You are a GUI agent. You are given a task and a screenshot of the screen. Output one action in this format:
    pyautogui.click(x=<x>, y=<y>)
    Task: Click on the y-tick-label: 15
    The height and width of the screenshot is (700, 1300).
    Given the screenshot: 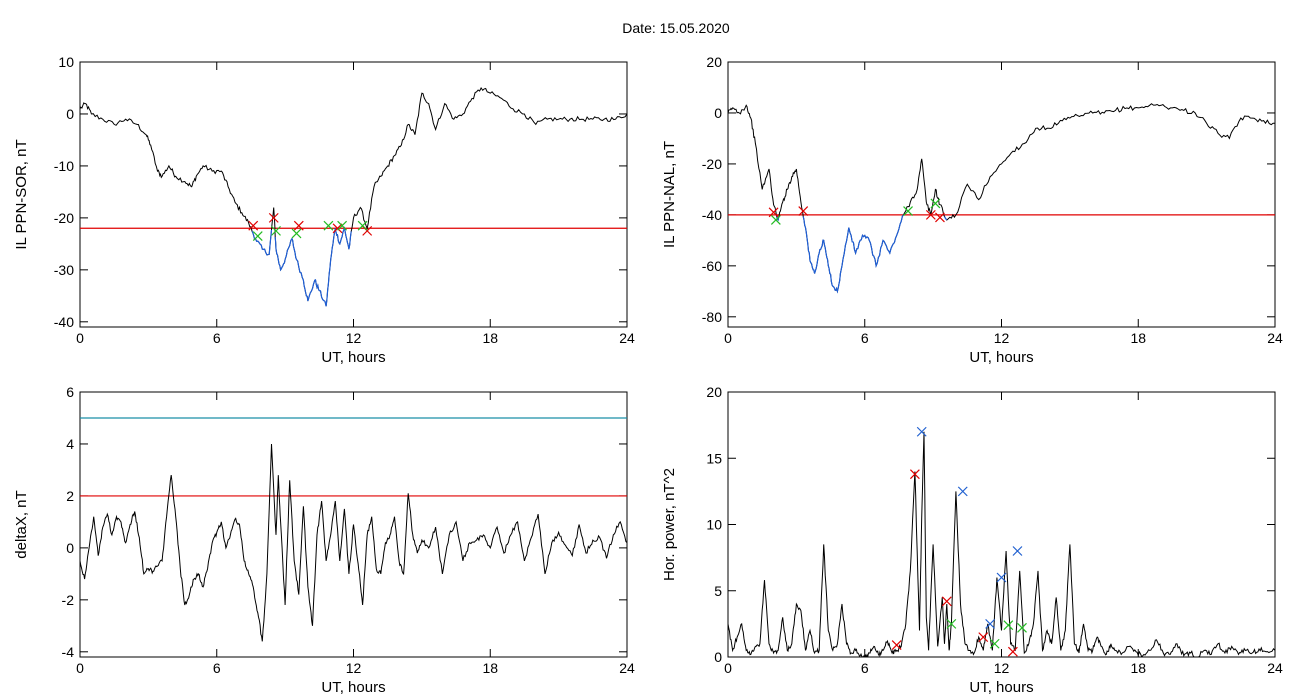 What is the action you would take?
    pyautogui.click(x=714, y=458)
    